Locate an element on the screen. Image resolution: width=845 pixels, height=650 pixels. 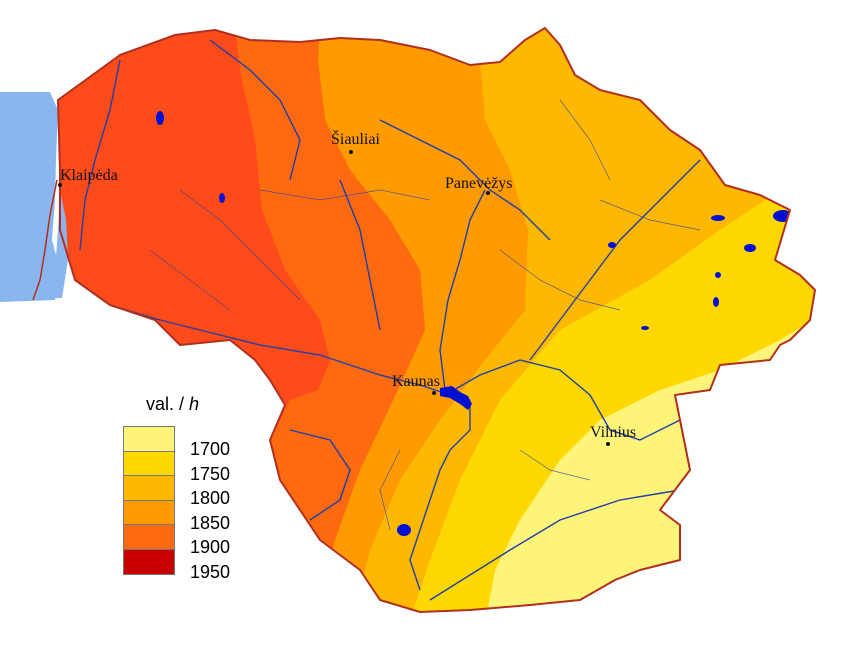
legend-label: 1850 is located at coordinates (210, 522).